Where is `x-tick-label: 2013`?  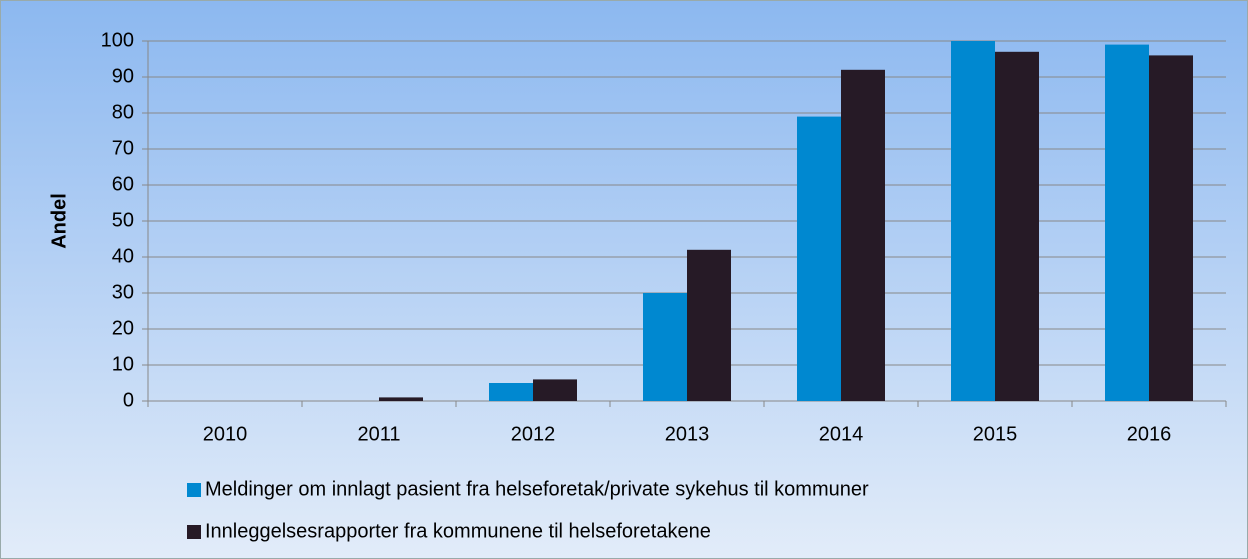
x-tick-label: 2013 is located at coordinates (687, 434).